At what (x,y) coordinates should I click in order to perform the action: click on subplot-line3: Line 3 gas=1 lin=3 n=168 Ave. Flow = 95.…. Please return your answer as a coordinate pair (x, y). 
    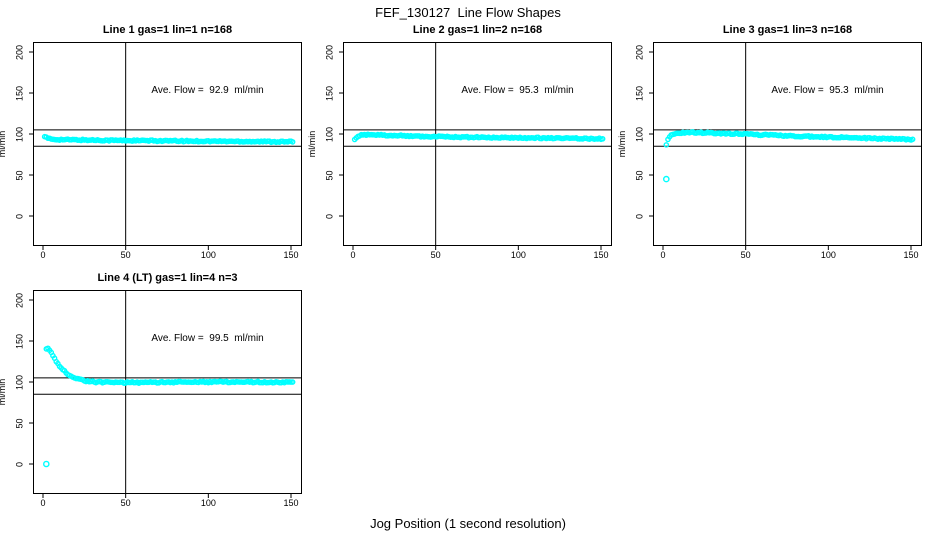
    Looking at the image, I should click on (769, 142).